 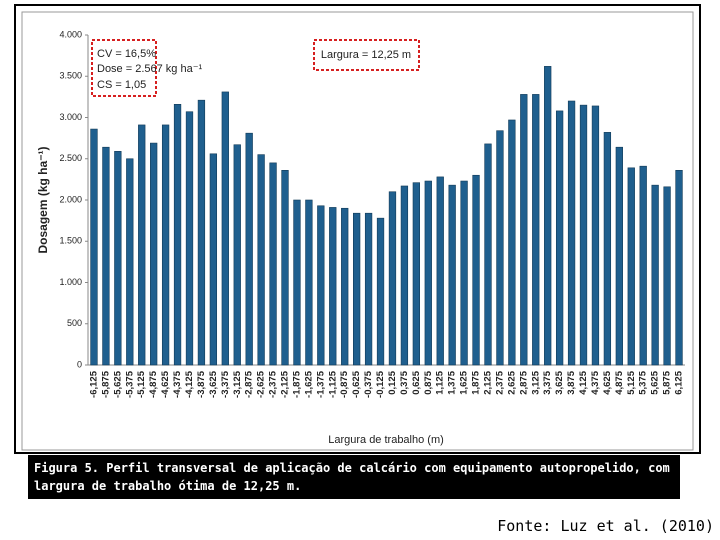 I want to click on x-tick-label: 2,125, so click(x=488, y=382).